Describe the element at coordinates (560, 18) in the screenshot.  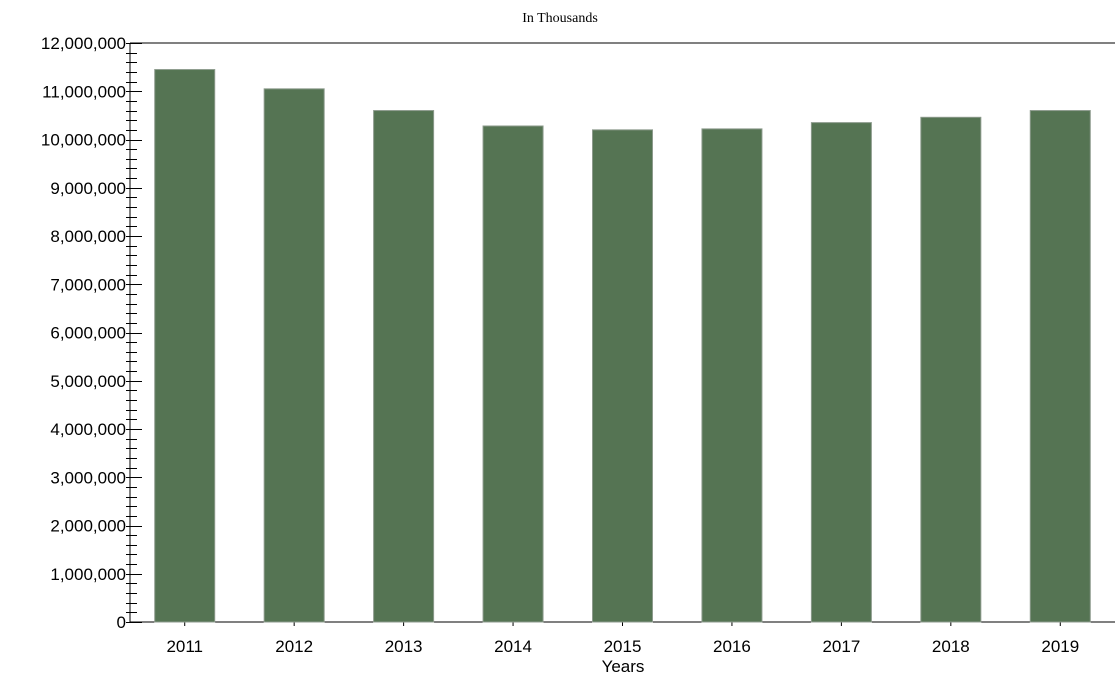
I see `chart-title: In Thousands` at that location.